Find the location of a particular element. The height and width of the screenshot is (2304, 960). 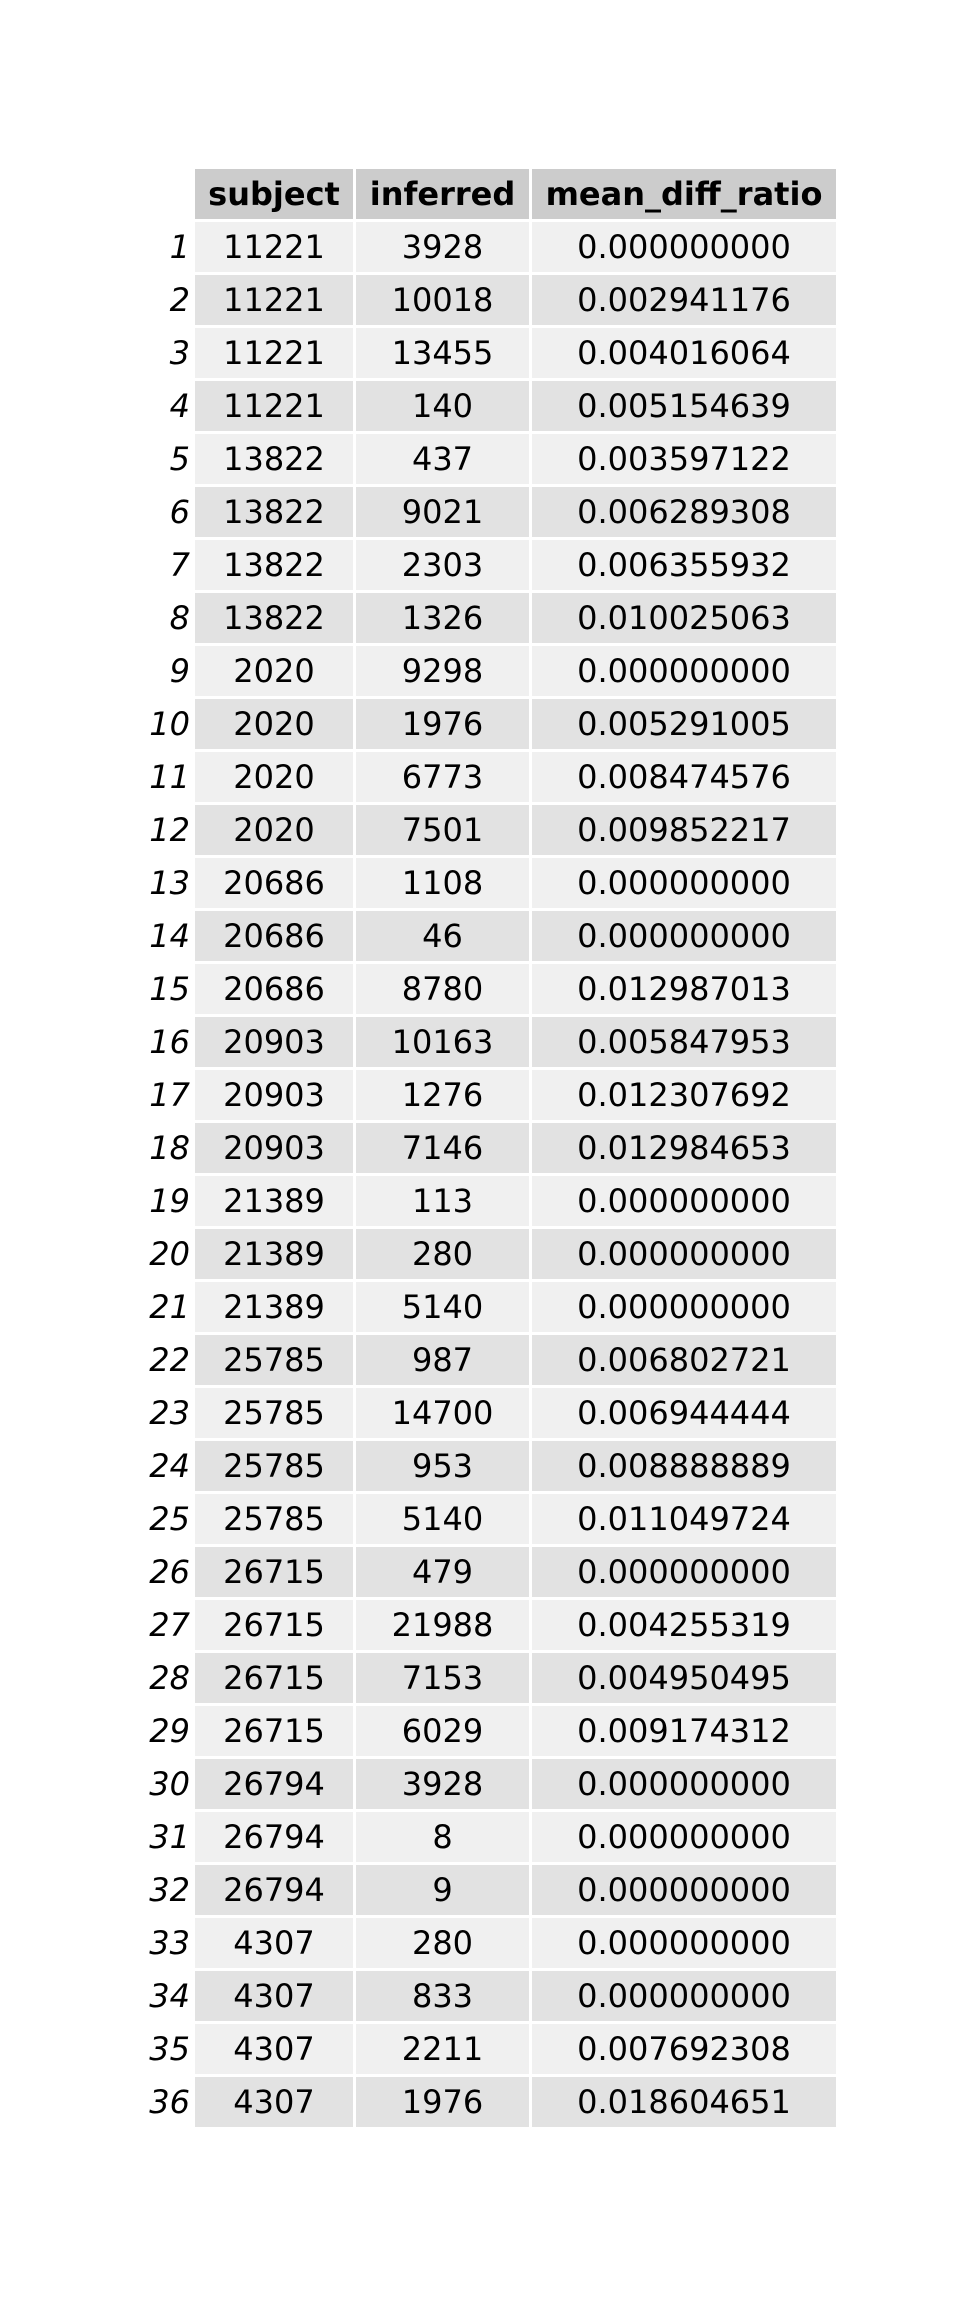

row-index: 3 is located at coordinates (179, 353).